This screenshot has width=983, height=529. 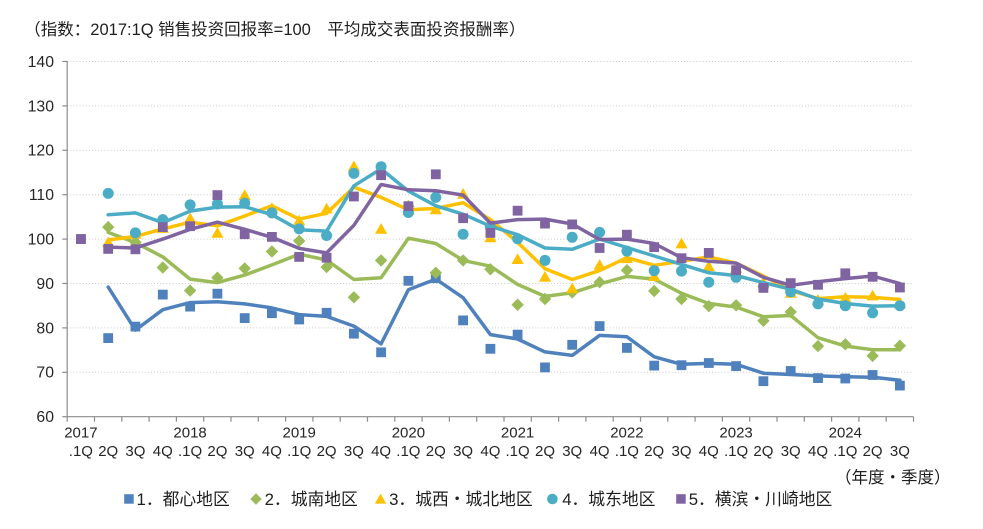 What do you see at coordinates (80, 433) in the screenshot?
I see `svg-text: 2017` at bounding box center [80, 433].